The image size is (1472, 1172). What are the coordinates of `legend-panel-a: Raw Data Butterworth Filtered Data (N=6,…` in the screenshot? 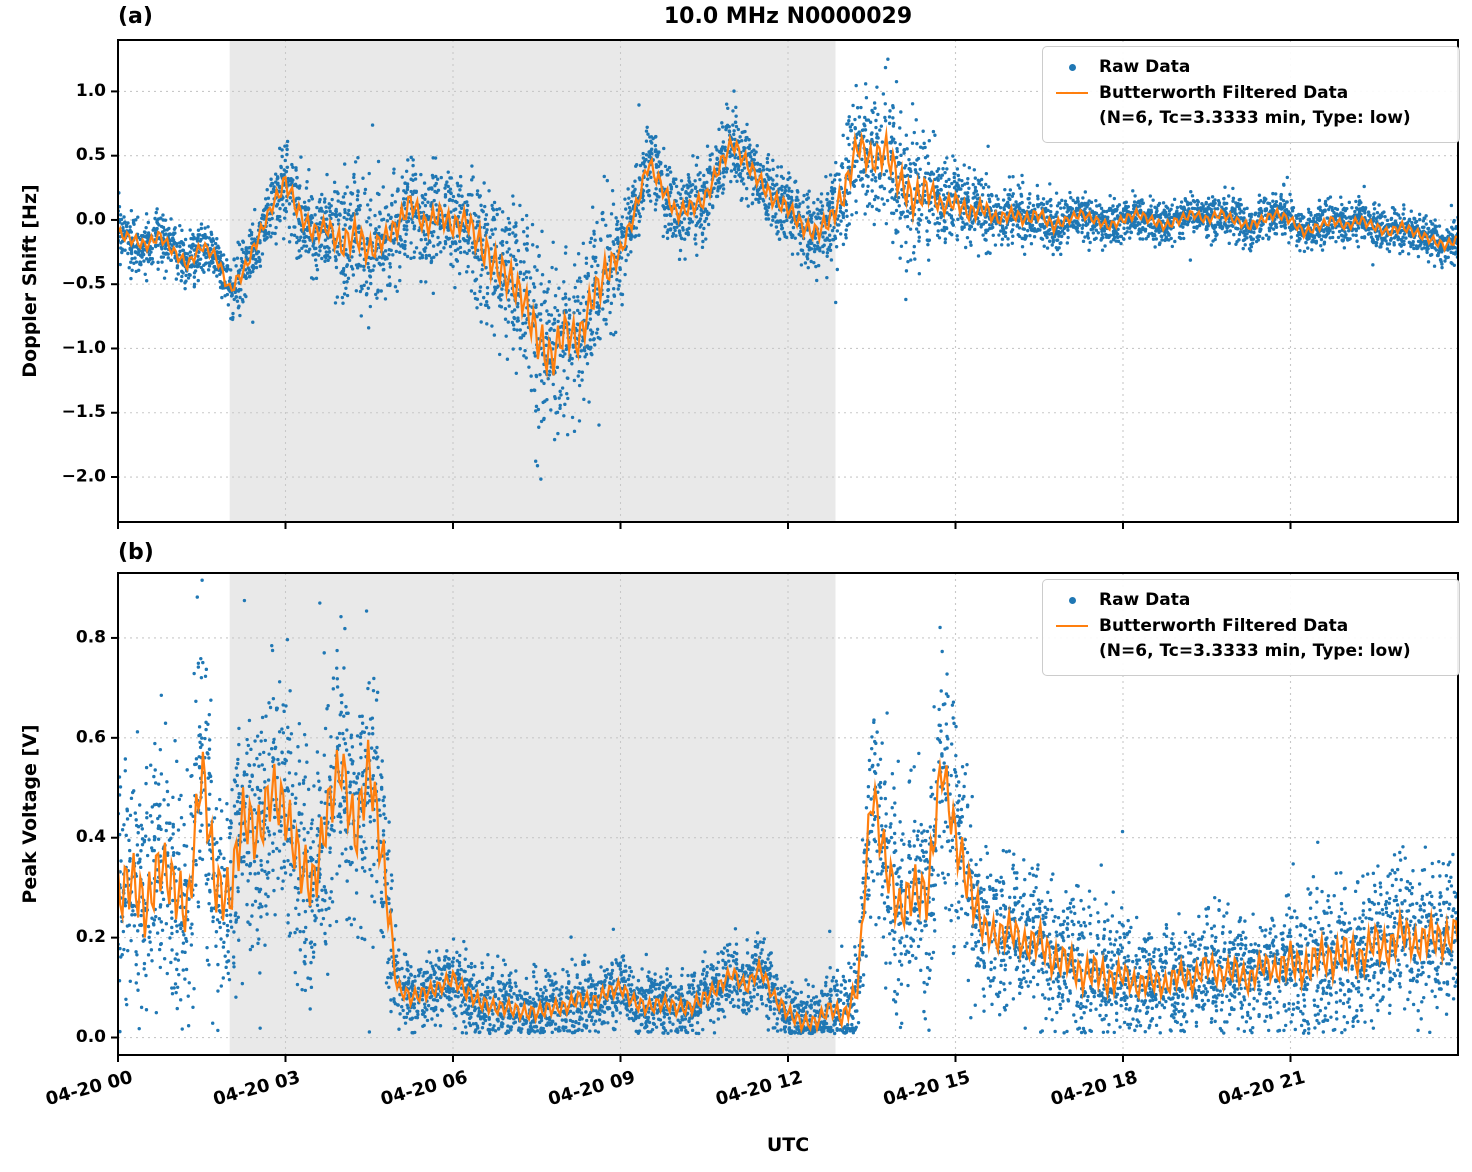 It's located at (1251, 94).